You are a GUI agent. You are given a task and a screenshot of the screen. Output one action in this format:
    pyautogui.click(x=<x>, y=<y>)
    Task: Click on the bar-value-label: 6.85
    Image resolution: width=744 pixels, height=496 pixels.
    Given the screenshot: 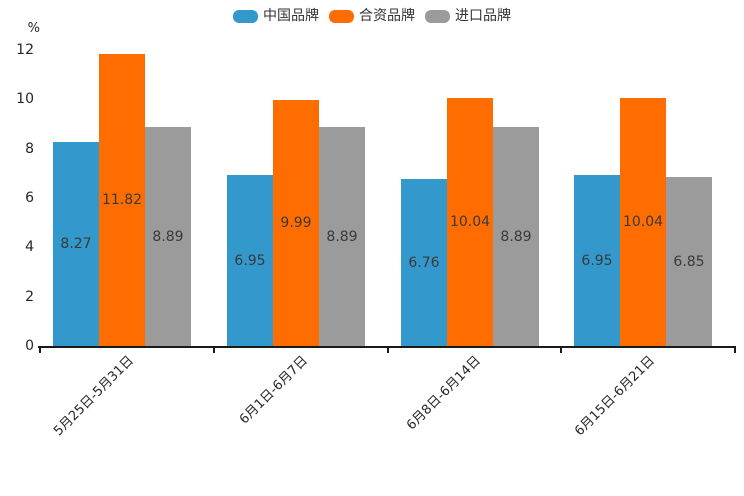 What is the action you would take?
    pyautogui.click(x=689, y=261)
    